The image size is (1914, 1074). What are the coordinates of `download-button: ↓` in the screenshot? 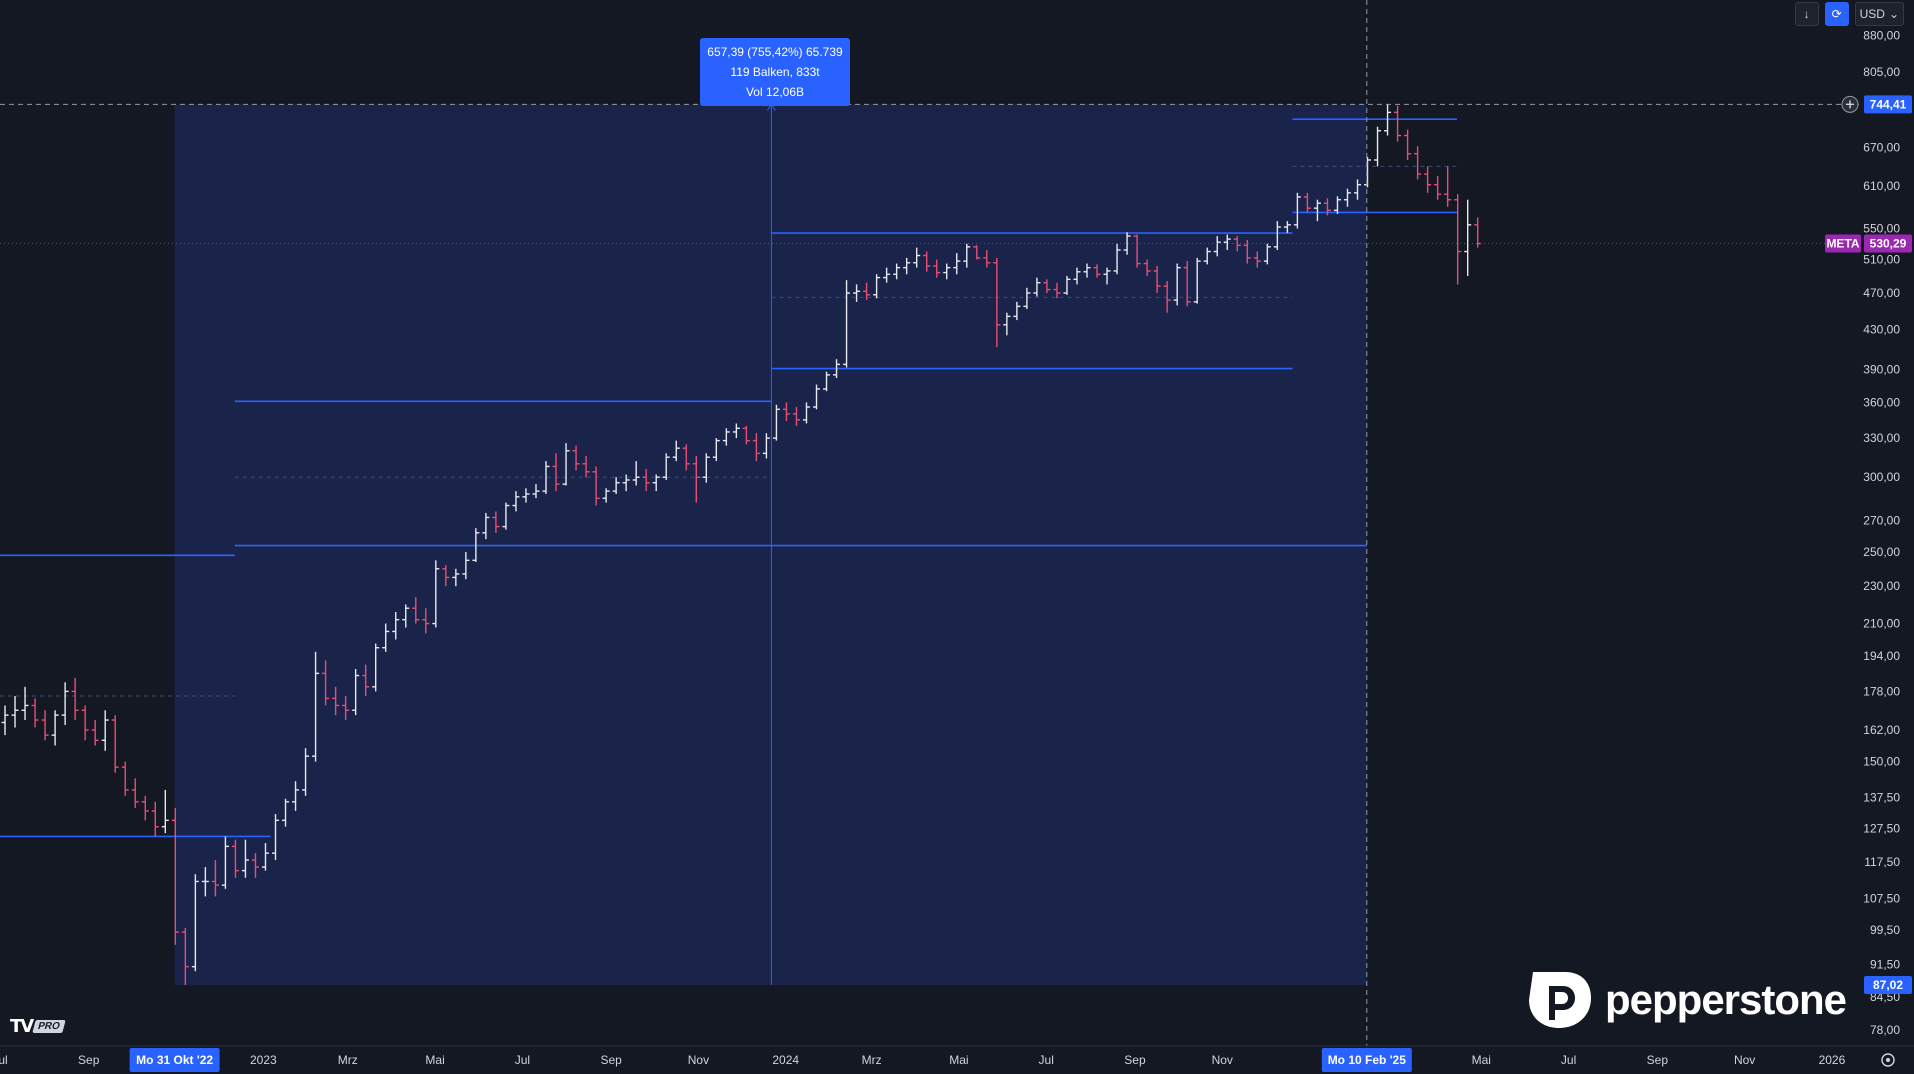 It's located at (1806, 14).